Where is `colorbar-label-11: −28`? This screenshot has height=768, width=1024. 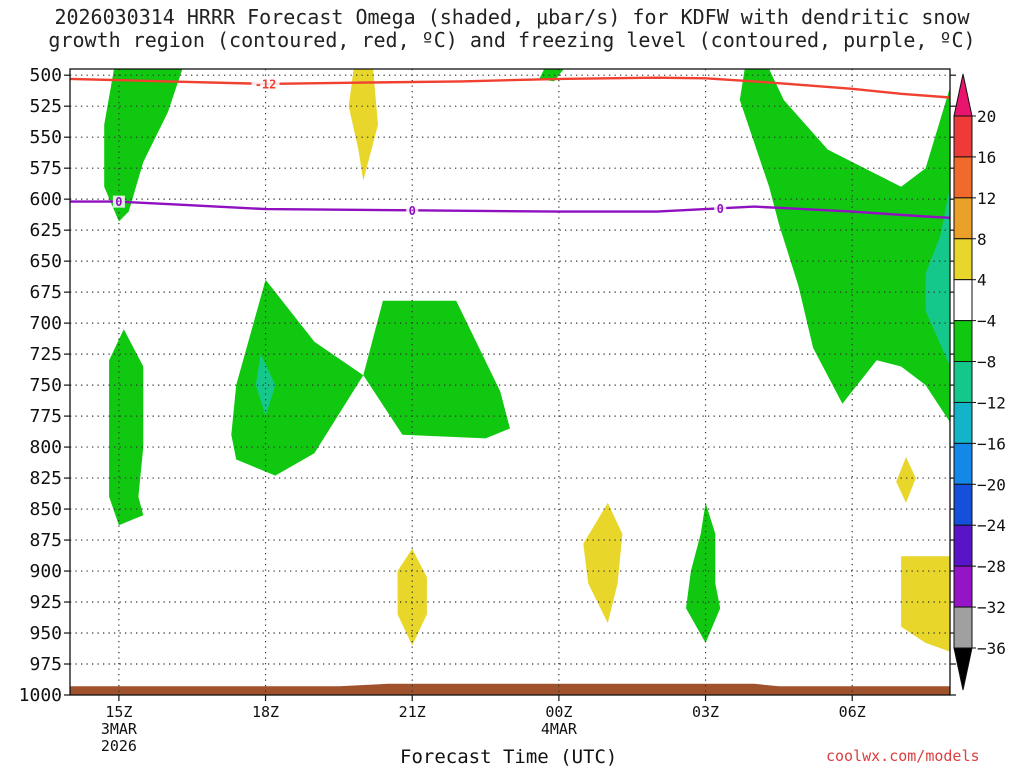 colorbar-label-11: −28 is located at coordinates (991, 566).